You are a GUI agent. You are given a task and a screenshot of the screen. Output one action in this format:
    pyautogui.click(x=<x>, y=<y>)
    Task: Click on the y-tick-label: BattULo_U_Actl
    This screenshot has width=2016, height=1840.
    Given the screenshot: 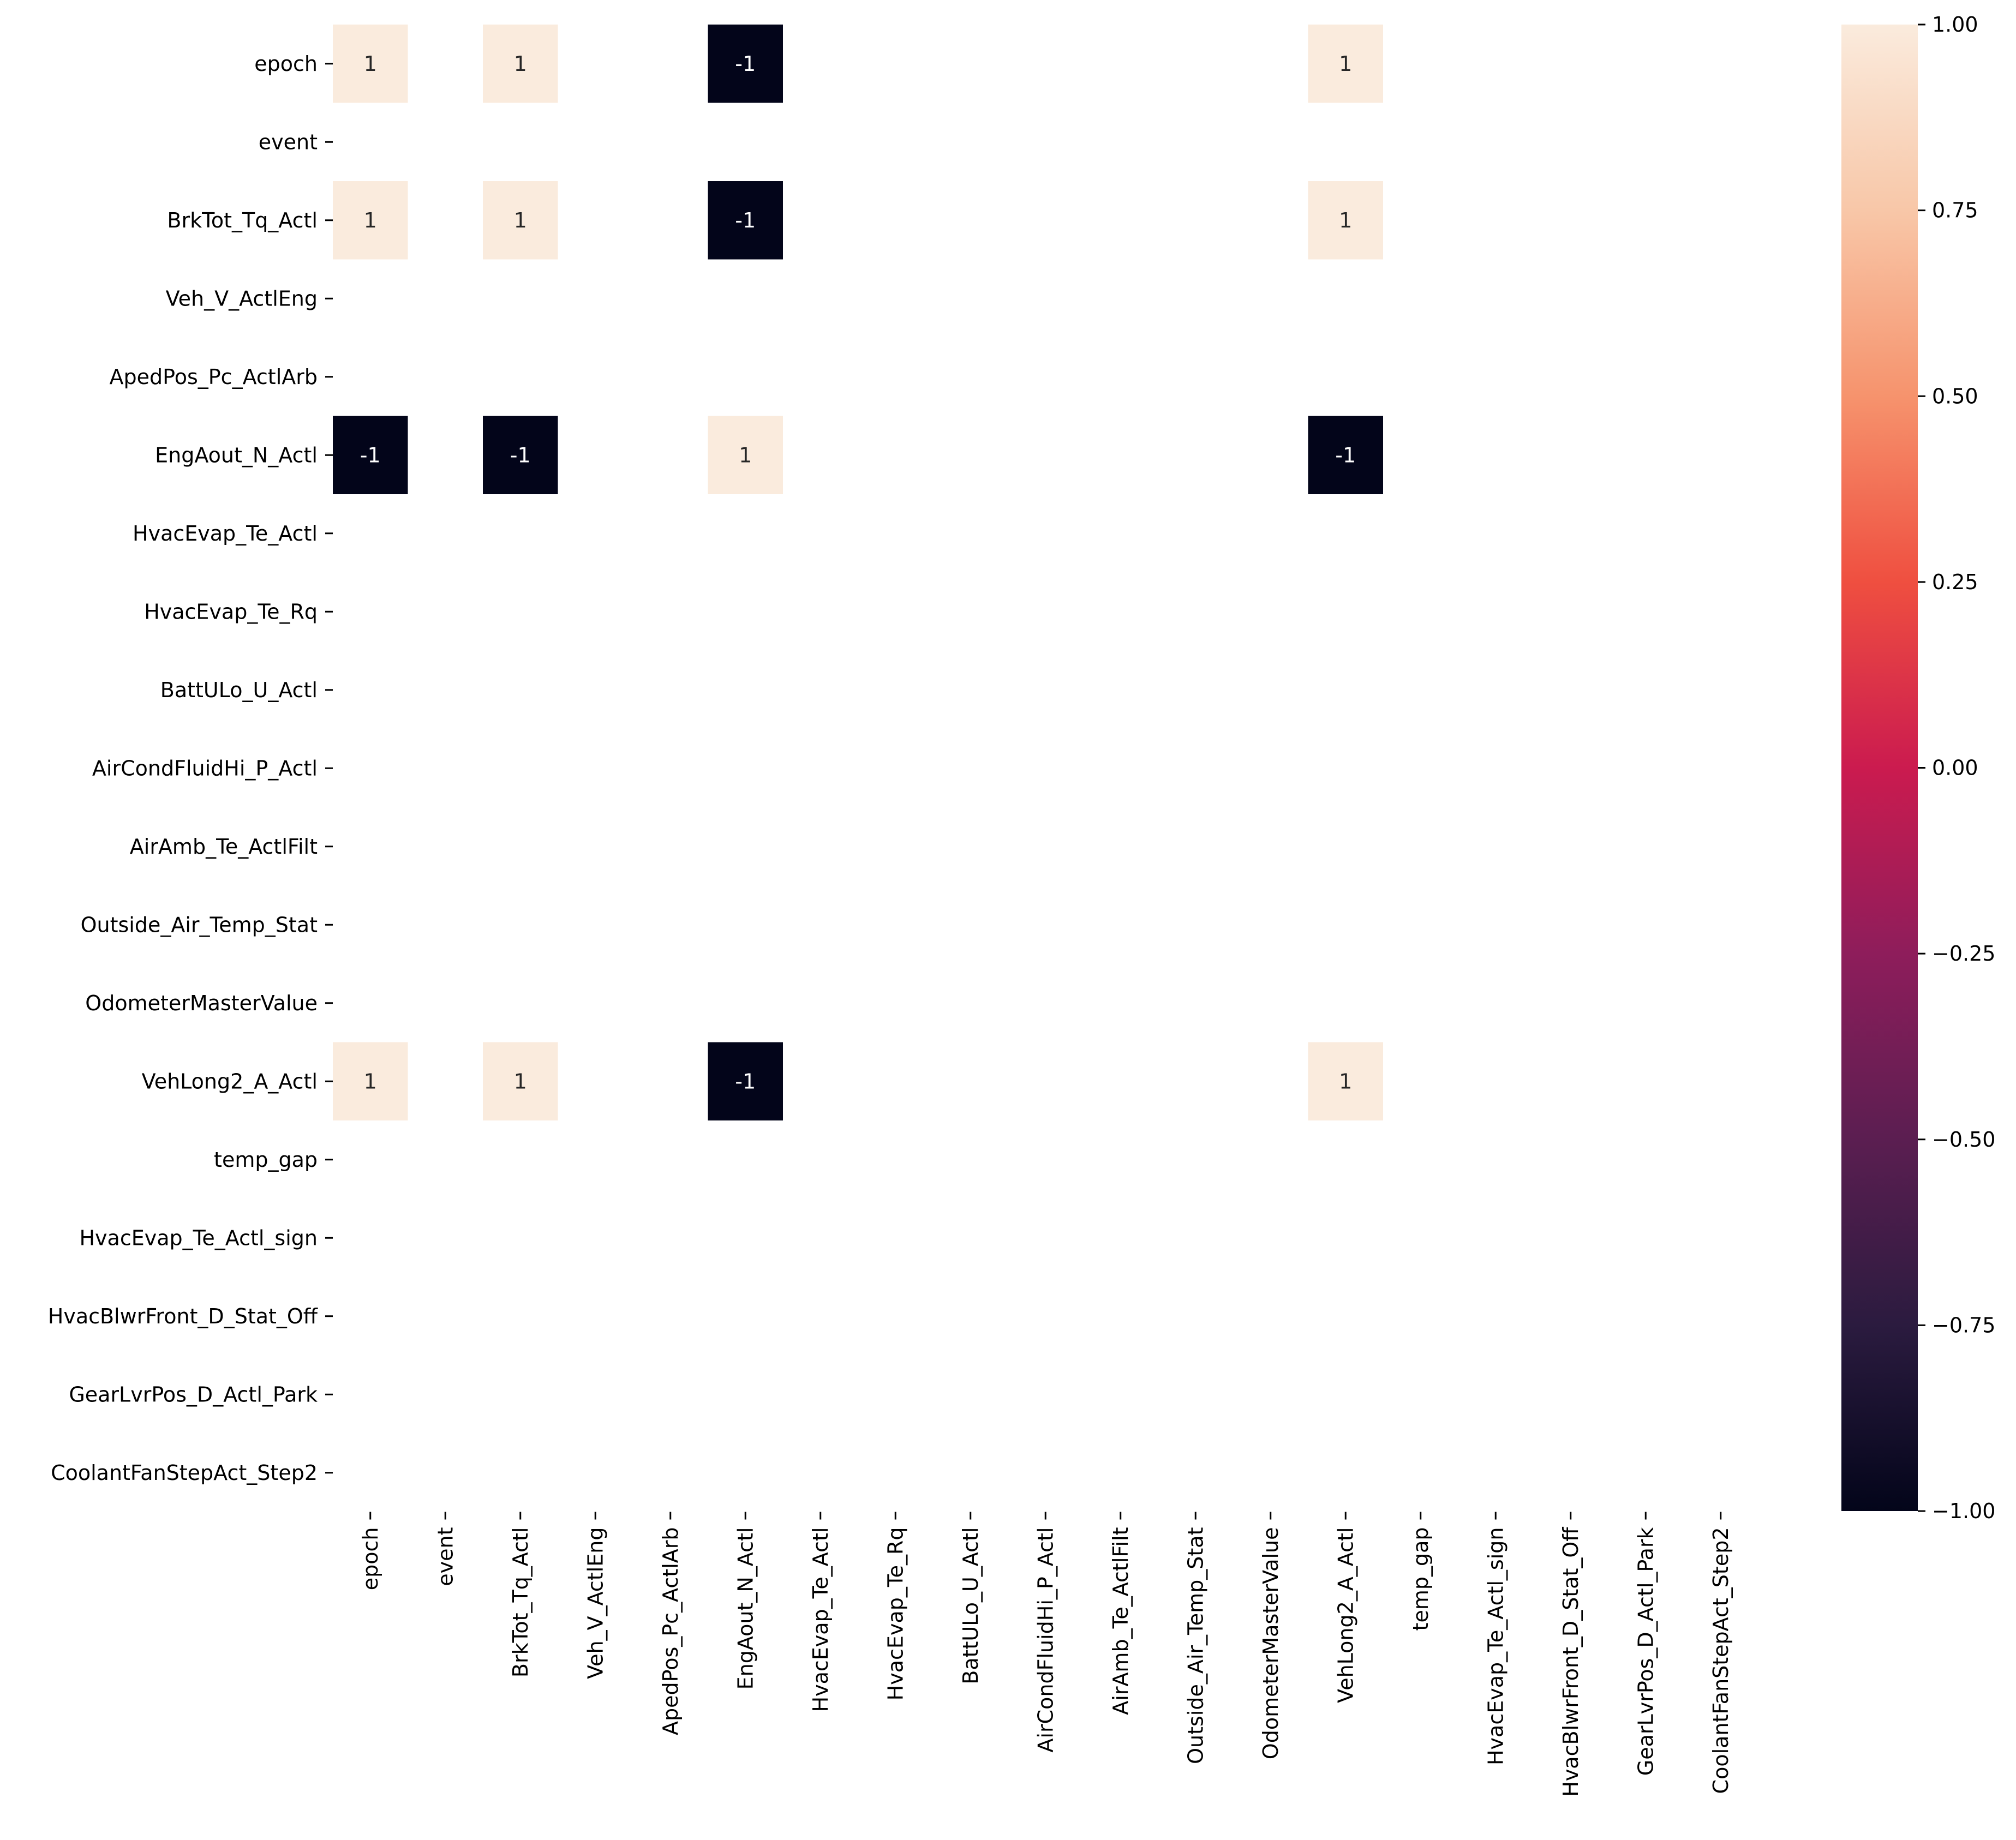 What is the action you would take?
    pyautogui.click(x=239, y=690)
    